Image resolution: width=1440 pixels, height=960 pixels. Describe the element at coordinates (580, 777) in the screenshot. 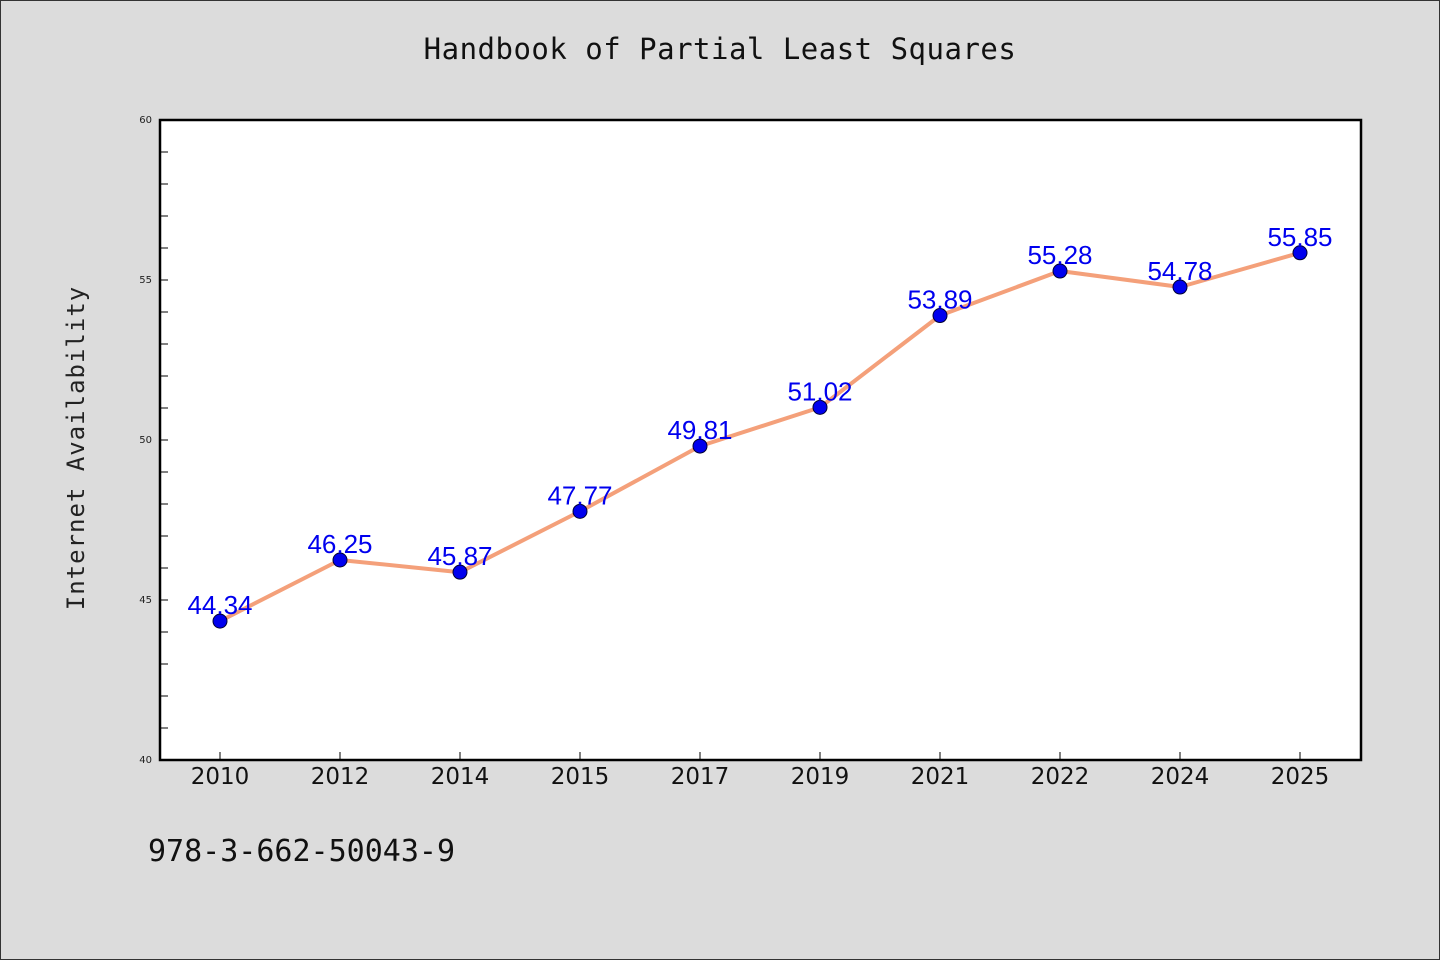

I see `x-tick-label: 2015` at that location.